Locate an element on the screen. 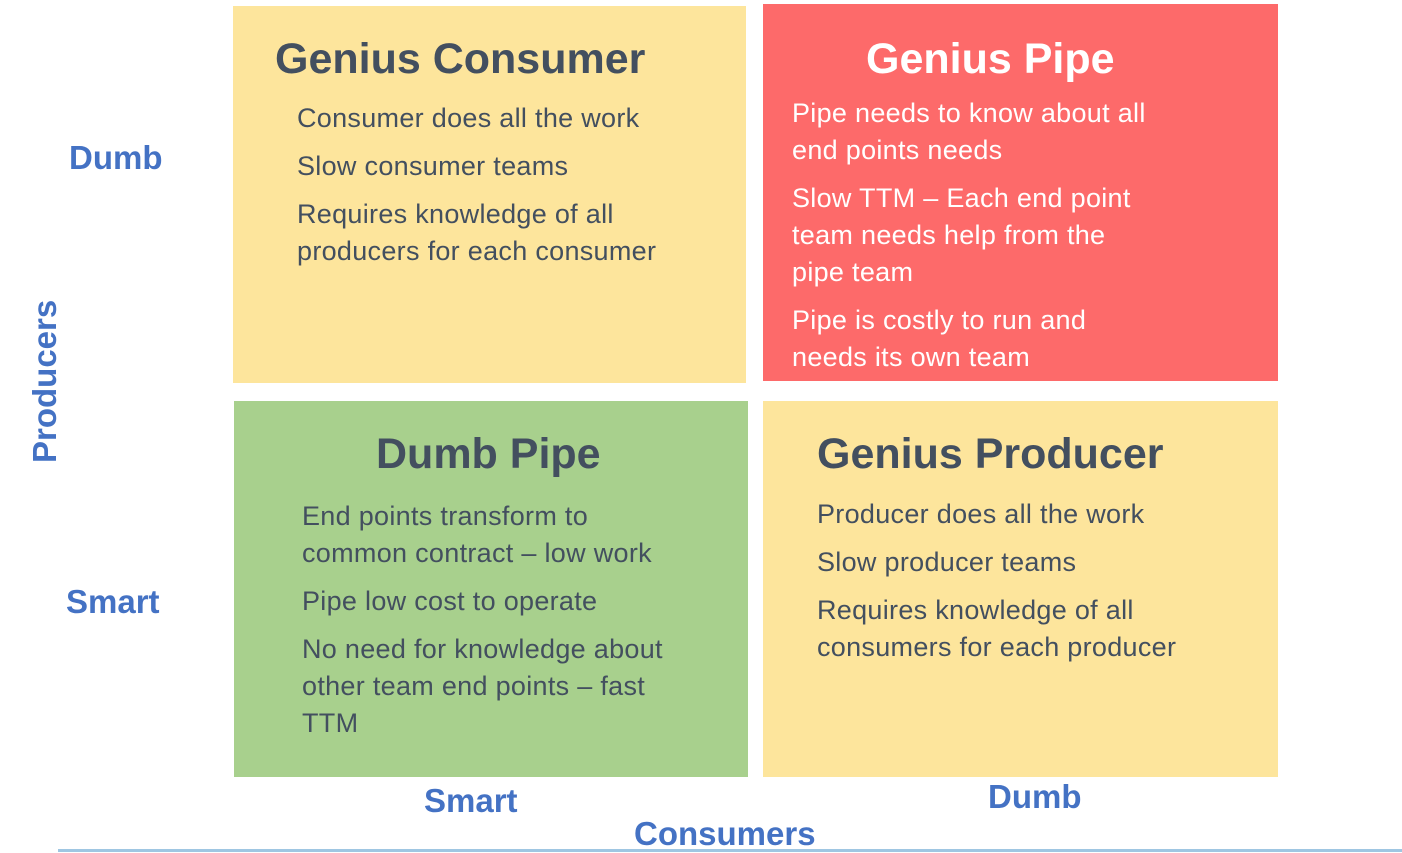  y-tick-smart: Smart is located at coordinates (113, 601).